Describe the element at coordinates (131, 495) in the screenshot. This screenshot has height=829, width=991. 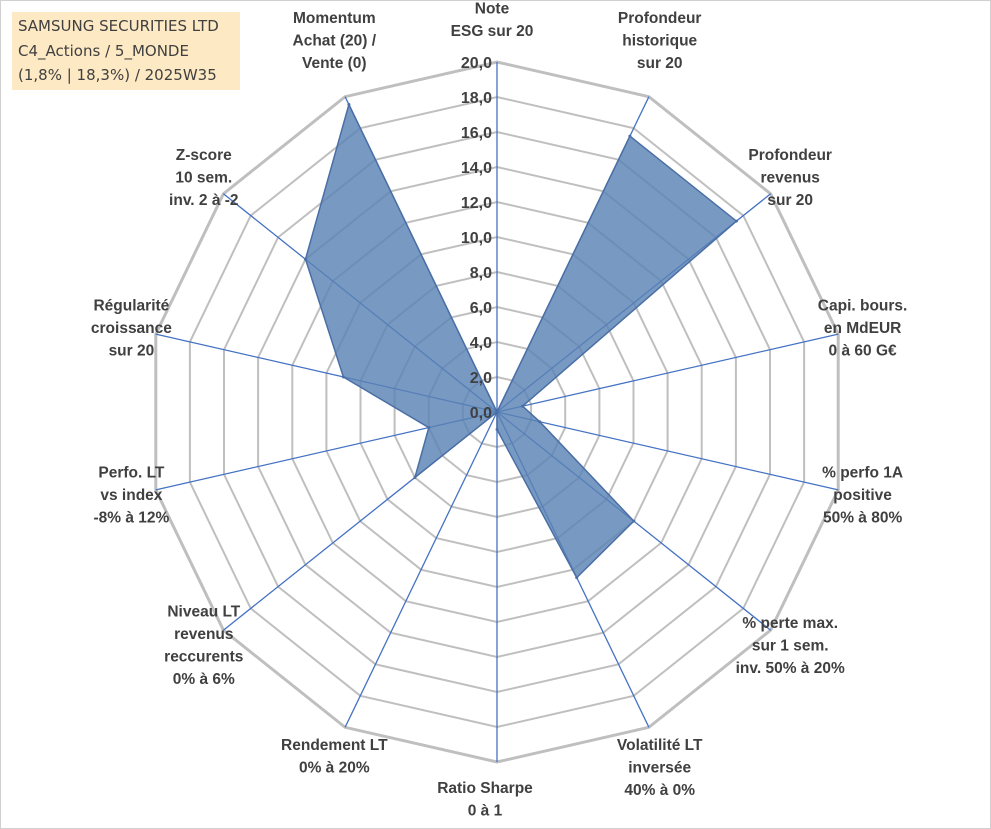
I see `axis-label: Perfo. LT vs index -8% à 12%` at that location.